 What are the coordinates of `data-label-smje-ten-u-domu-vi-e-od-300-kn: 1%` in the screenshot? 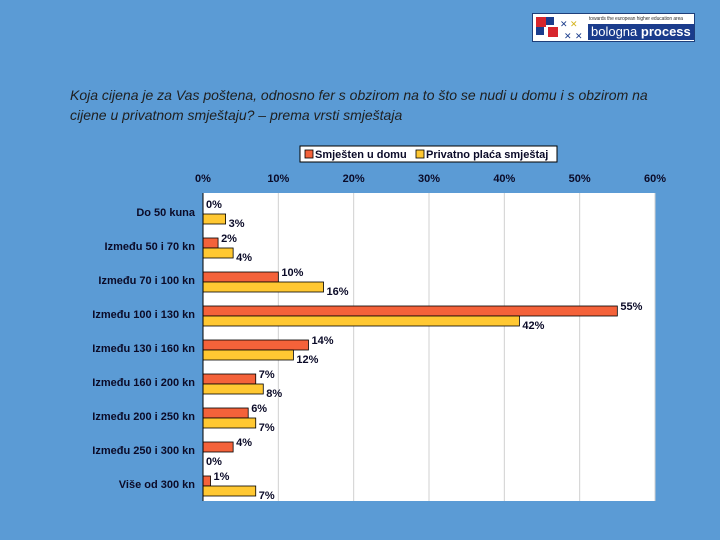 It's located at (222, 477).